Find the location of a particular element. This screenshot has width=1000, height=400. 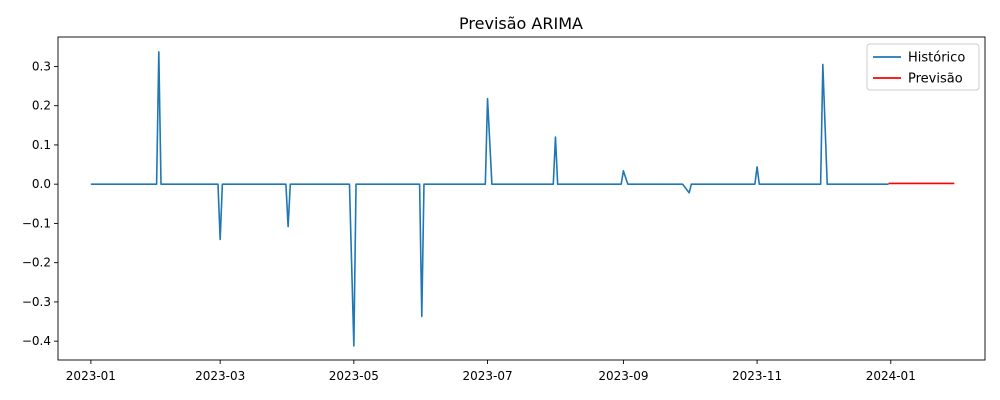

y-tick-label: −0.2 is located at coordinates (36, 263).